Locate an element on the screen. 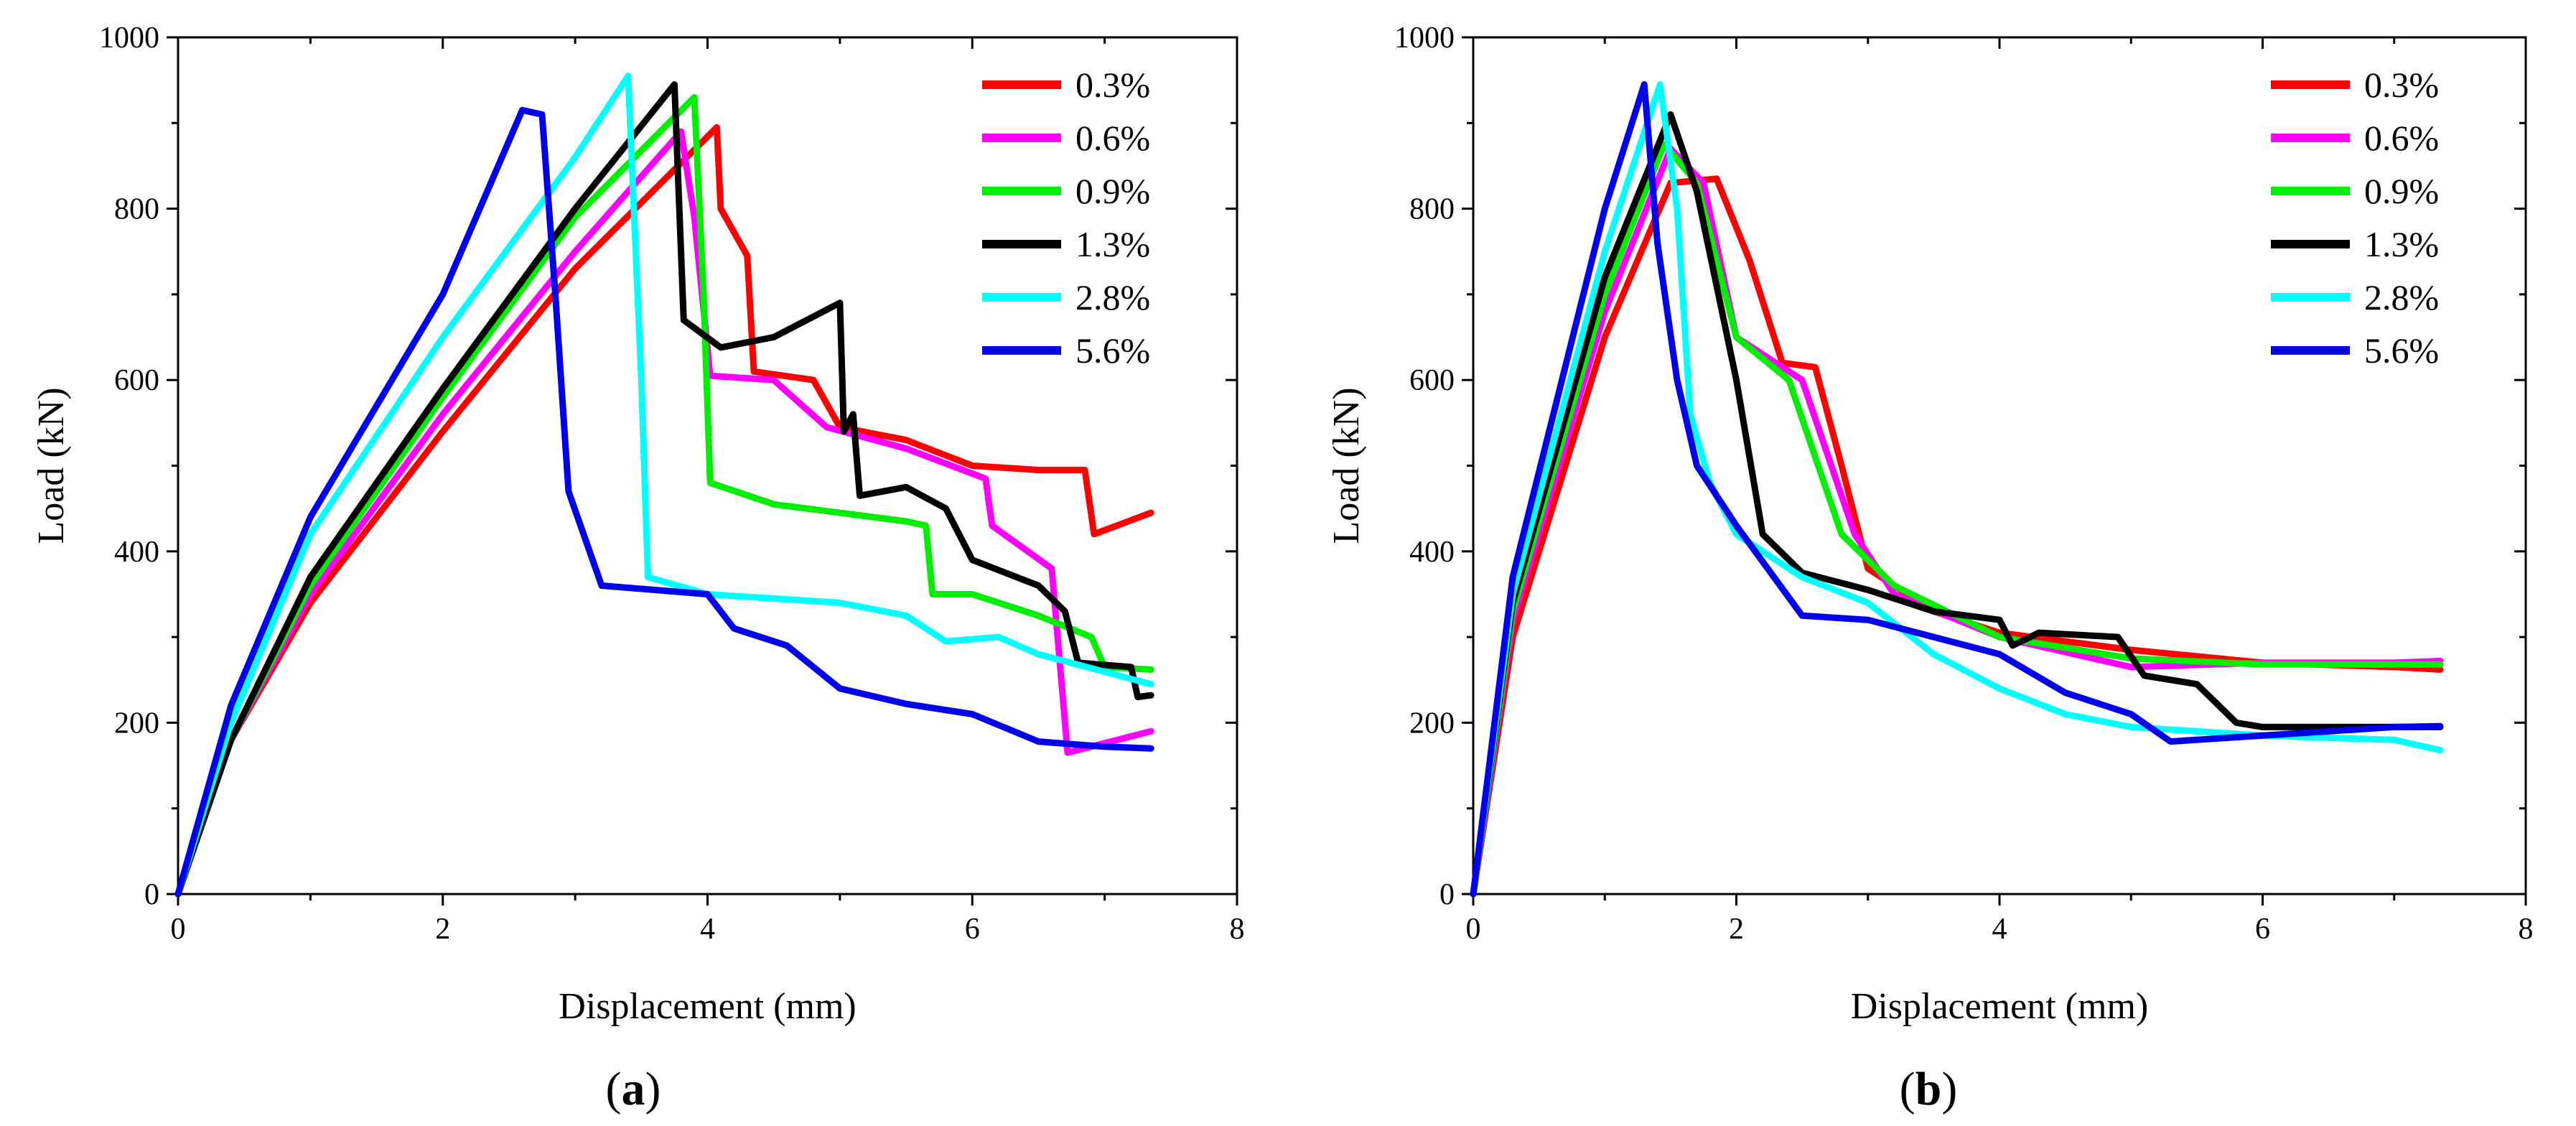 The image size is (2576, 1126). panel-label: (b) is located at coordinates (1929, 1089).